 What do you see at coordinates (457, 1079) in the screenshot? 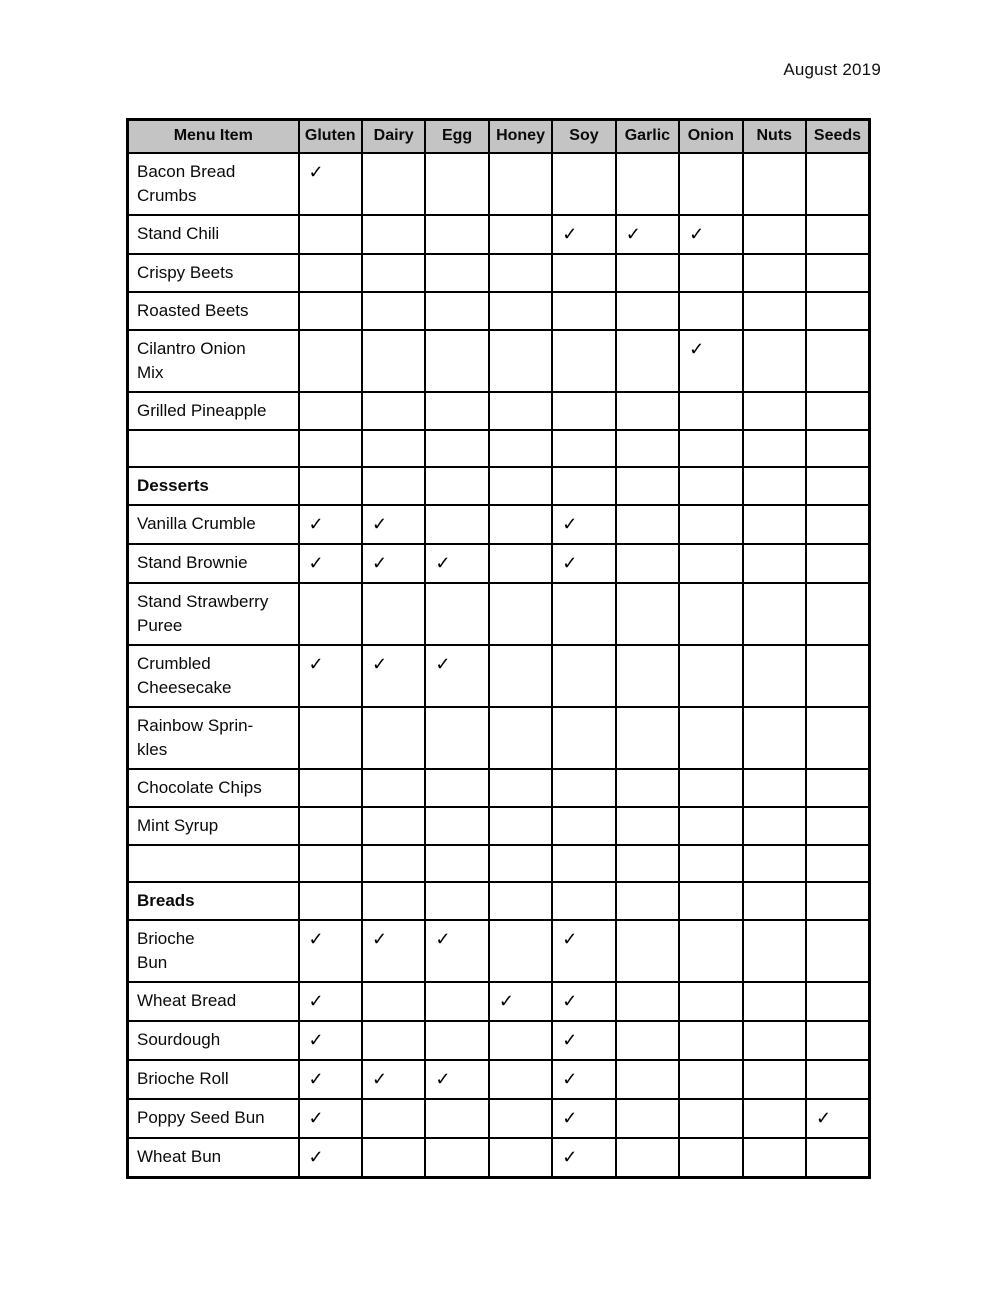
I see `allergen-cell-egg: ✓` at bounding box center [457, 1079].